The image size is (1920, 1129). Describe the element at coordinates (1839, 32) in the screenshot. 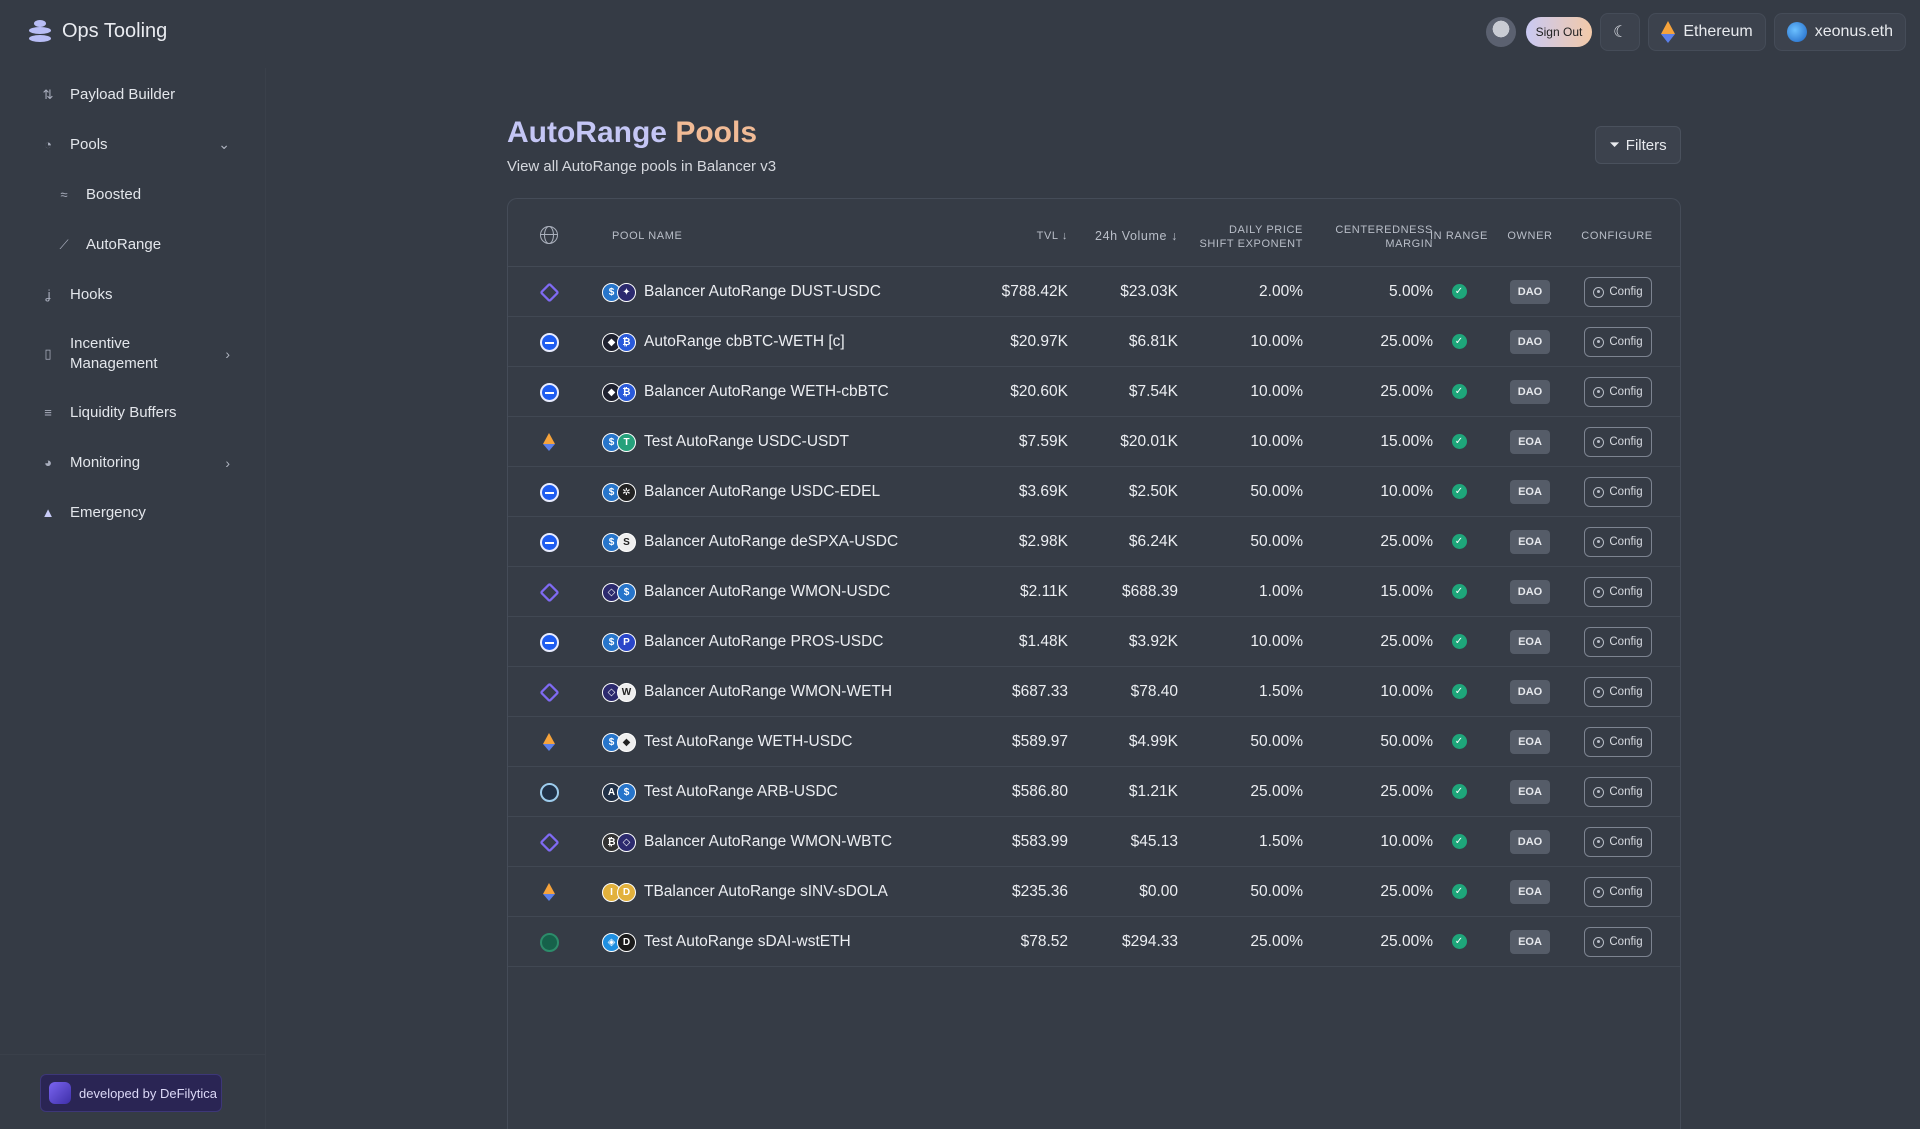

I see `account-button: xeonus.eth` at that location.